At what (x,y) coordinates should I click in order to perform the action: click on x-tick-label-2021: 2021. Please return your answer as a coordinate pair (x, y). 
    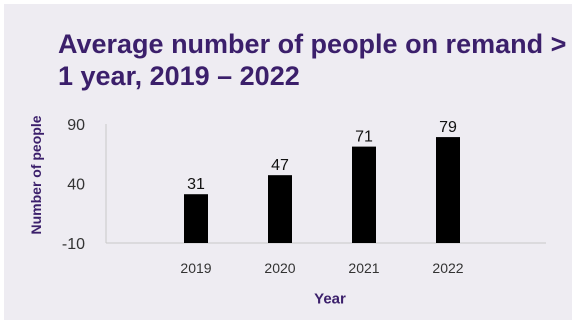
    Looking at the image, I should click on (363, 268).